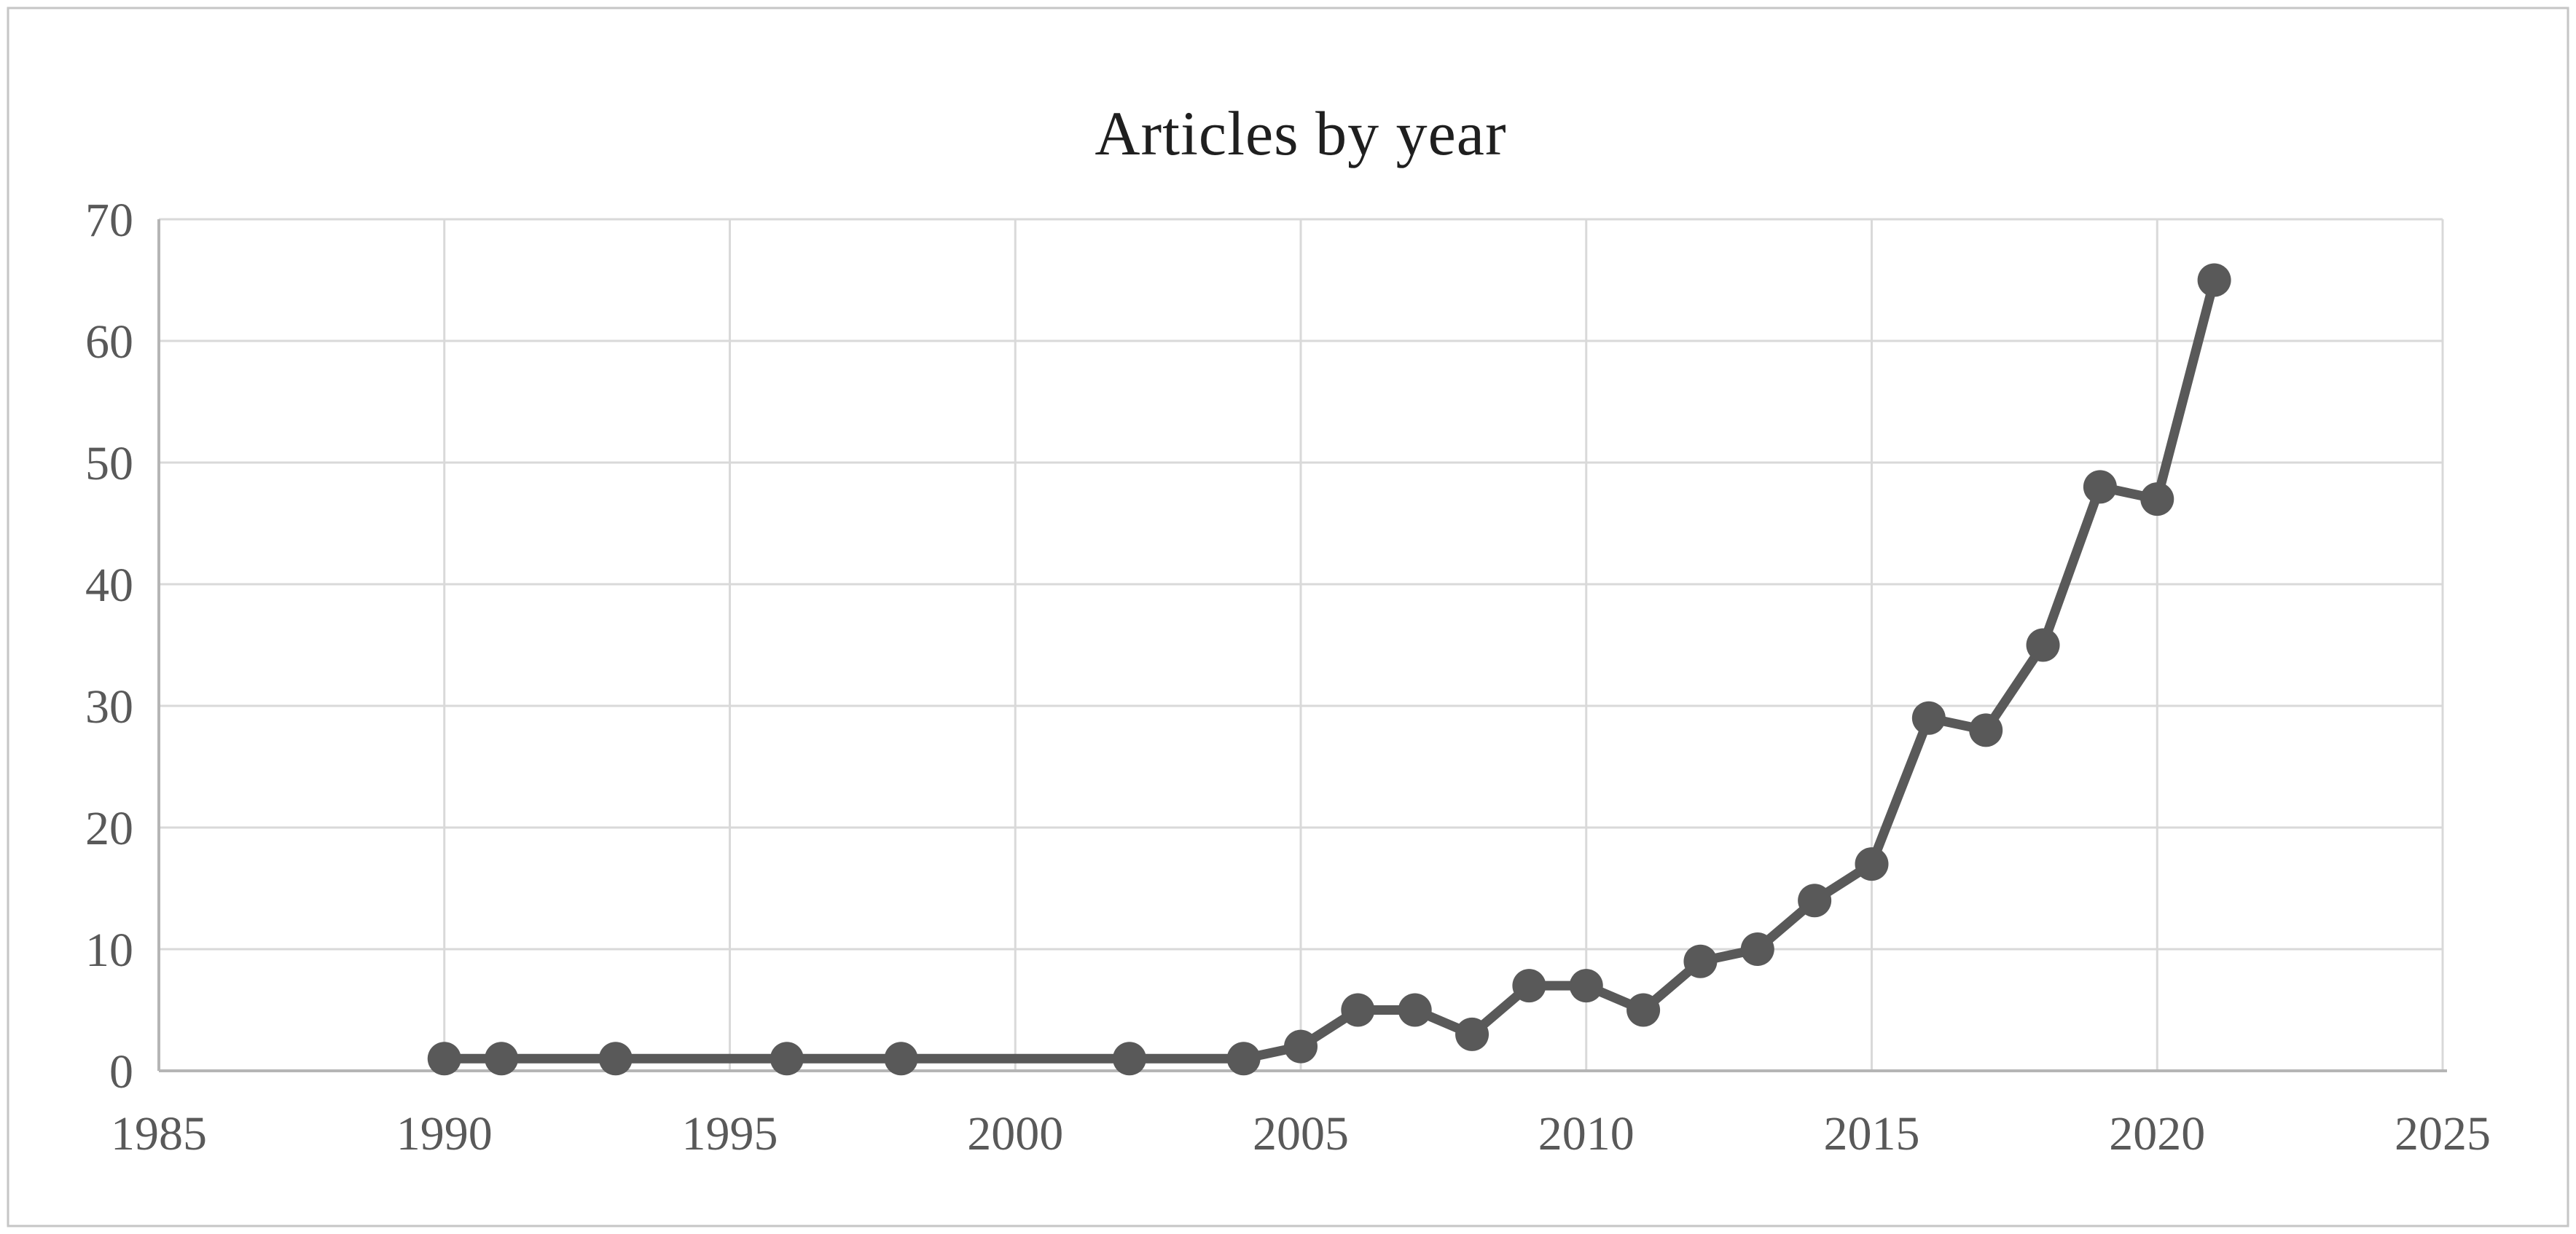  I want to click on y-tick-label: 30, so click(109, 707).